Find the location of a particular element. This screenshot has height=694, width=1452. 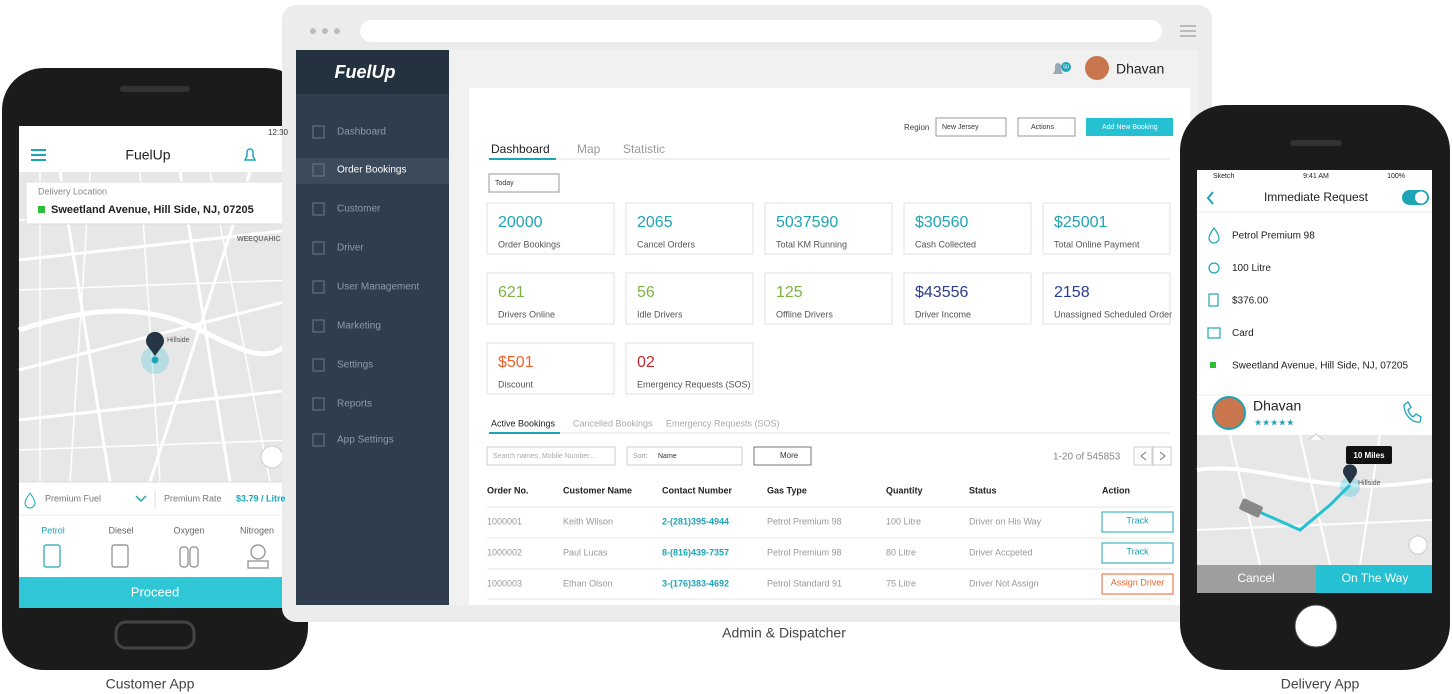

action-label: Assign Driver is located at coordinates (1138, 582).